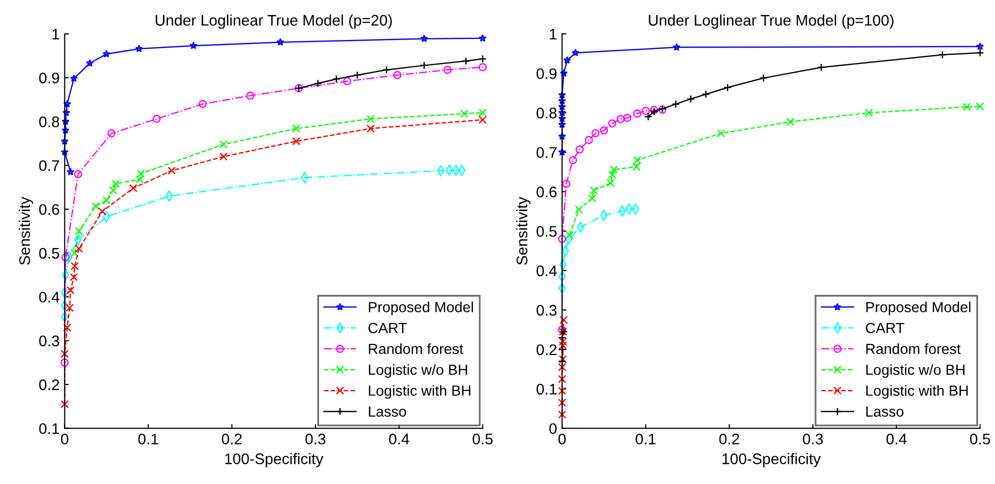 This screenshot has width=995, height=484. Describe the element at coordinates (553, 428) in the screenshot. I see `y-tick-label: 0` at that location.